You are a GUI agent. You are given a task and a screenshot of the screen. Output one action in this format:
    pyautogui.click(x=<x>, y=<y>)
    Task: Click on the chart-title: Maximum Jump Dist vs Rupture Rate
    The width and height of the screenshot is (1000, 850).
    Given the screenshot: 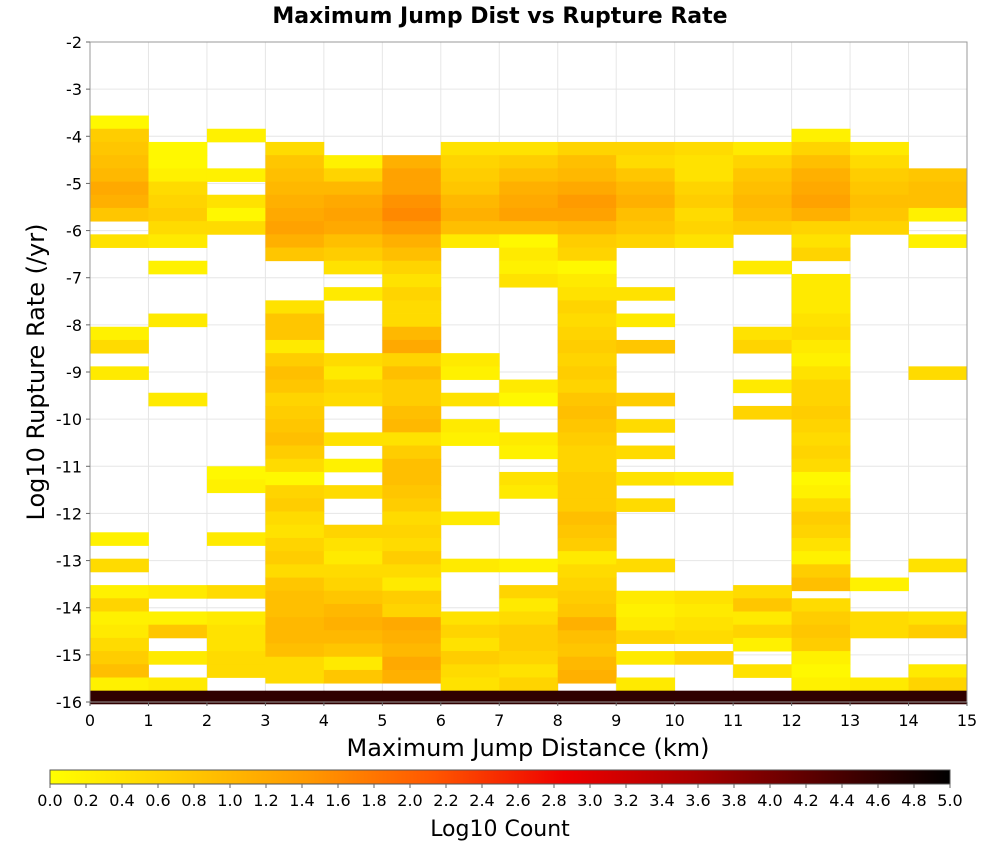 What is the action you would take?
    pyautogui.click(x=499, y=16)
    